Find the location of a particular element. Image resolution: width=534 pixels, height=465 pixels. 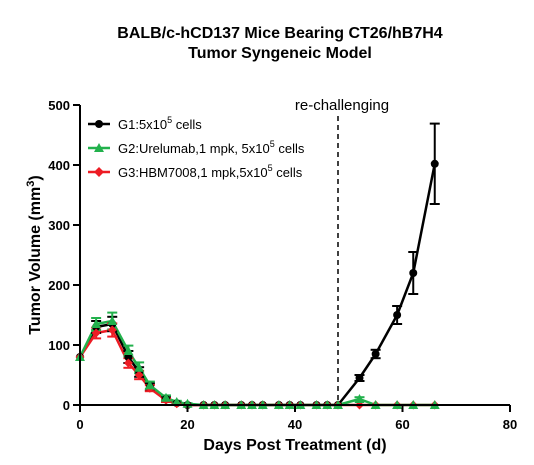

y-axis-title-main: Tumor Volume (mm is located at coordinates (35, 261).